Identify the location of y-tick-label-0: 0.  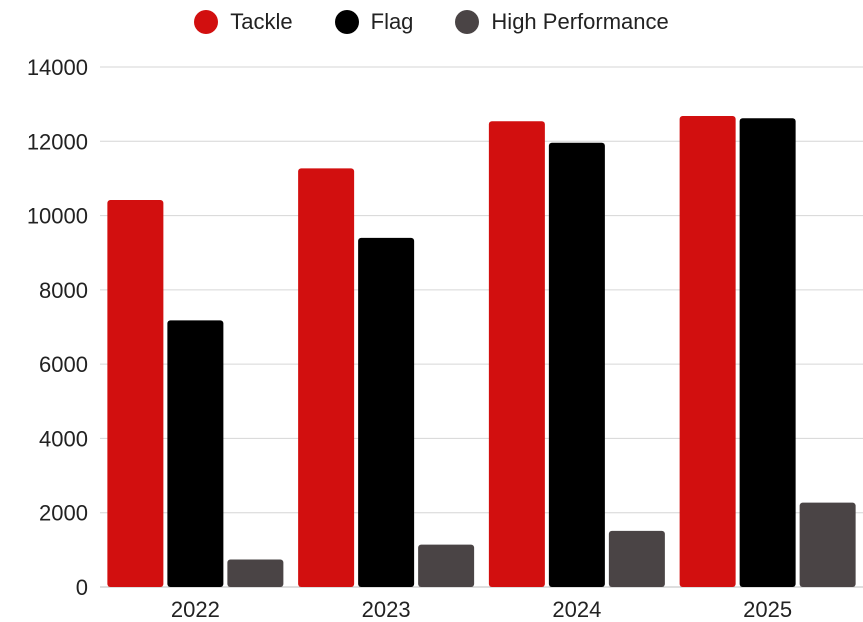
(82, 587).